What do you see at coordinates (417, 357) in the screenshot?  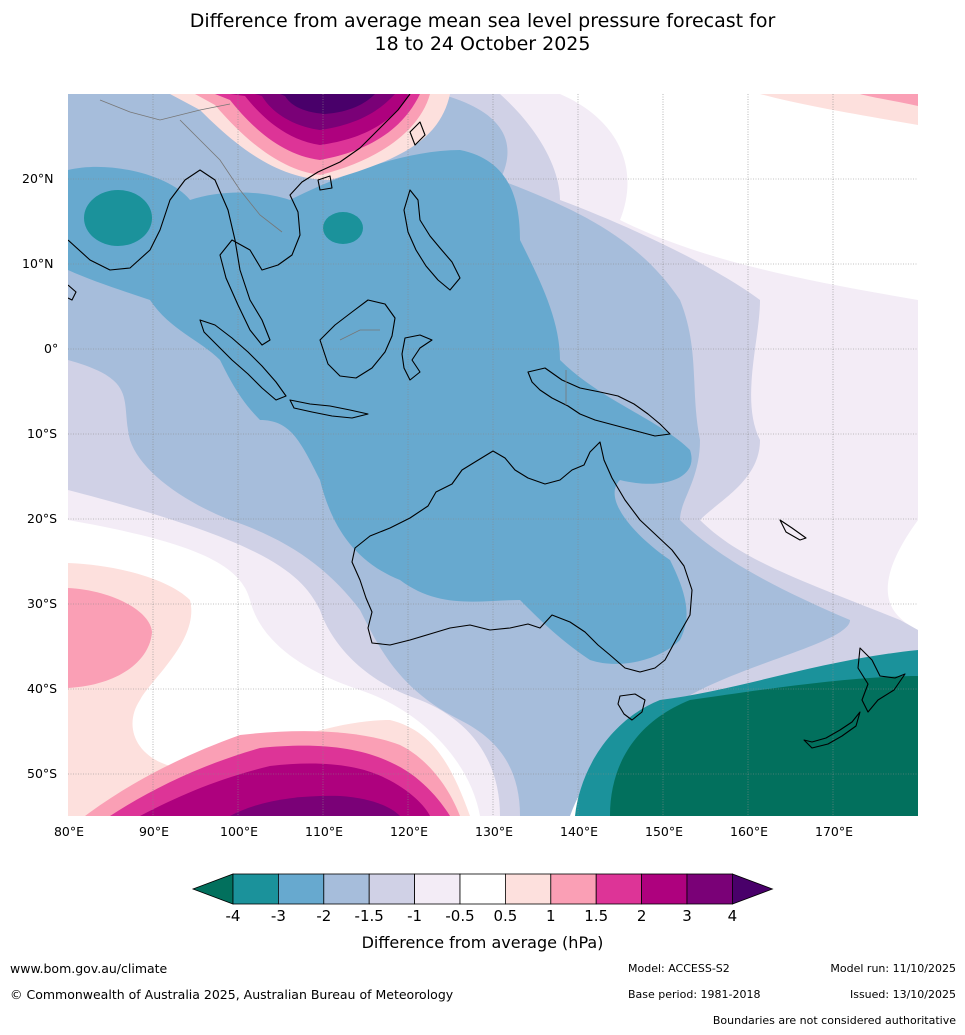 I see `coastline-sulawesi` at bounding box center [417, 357].